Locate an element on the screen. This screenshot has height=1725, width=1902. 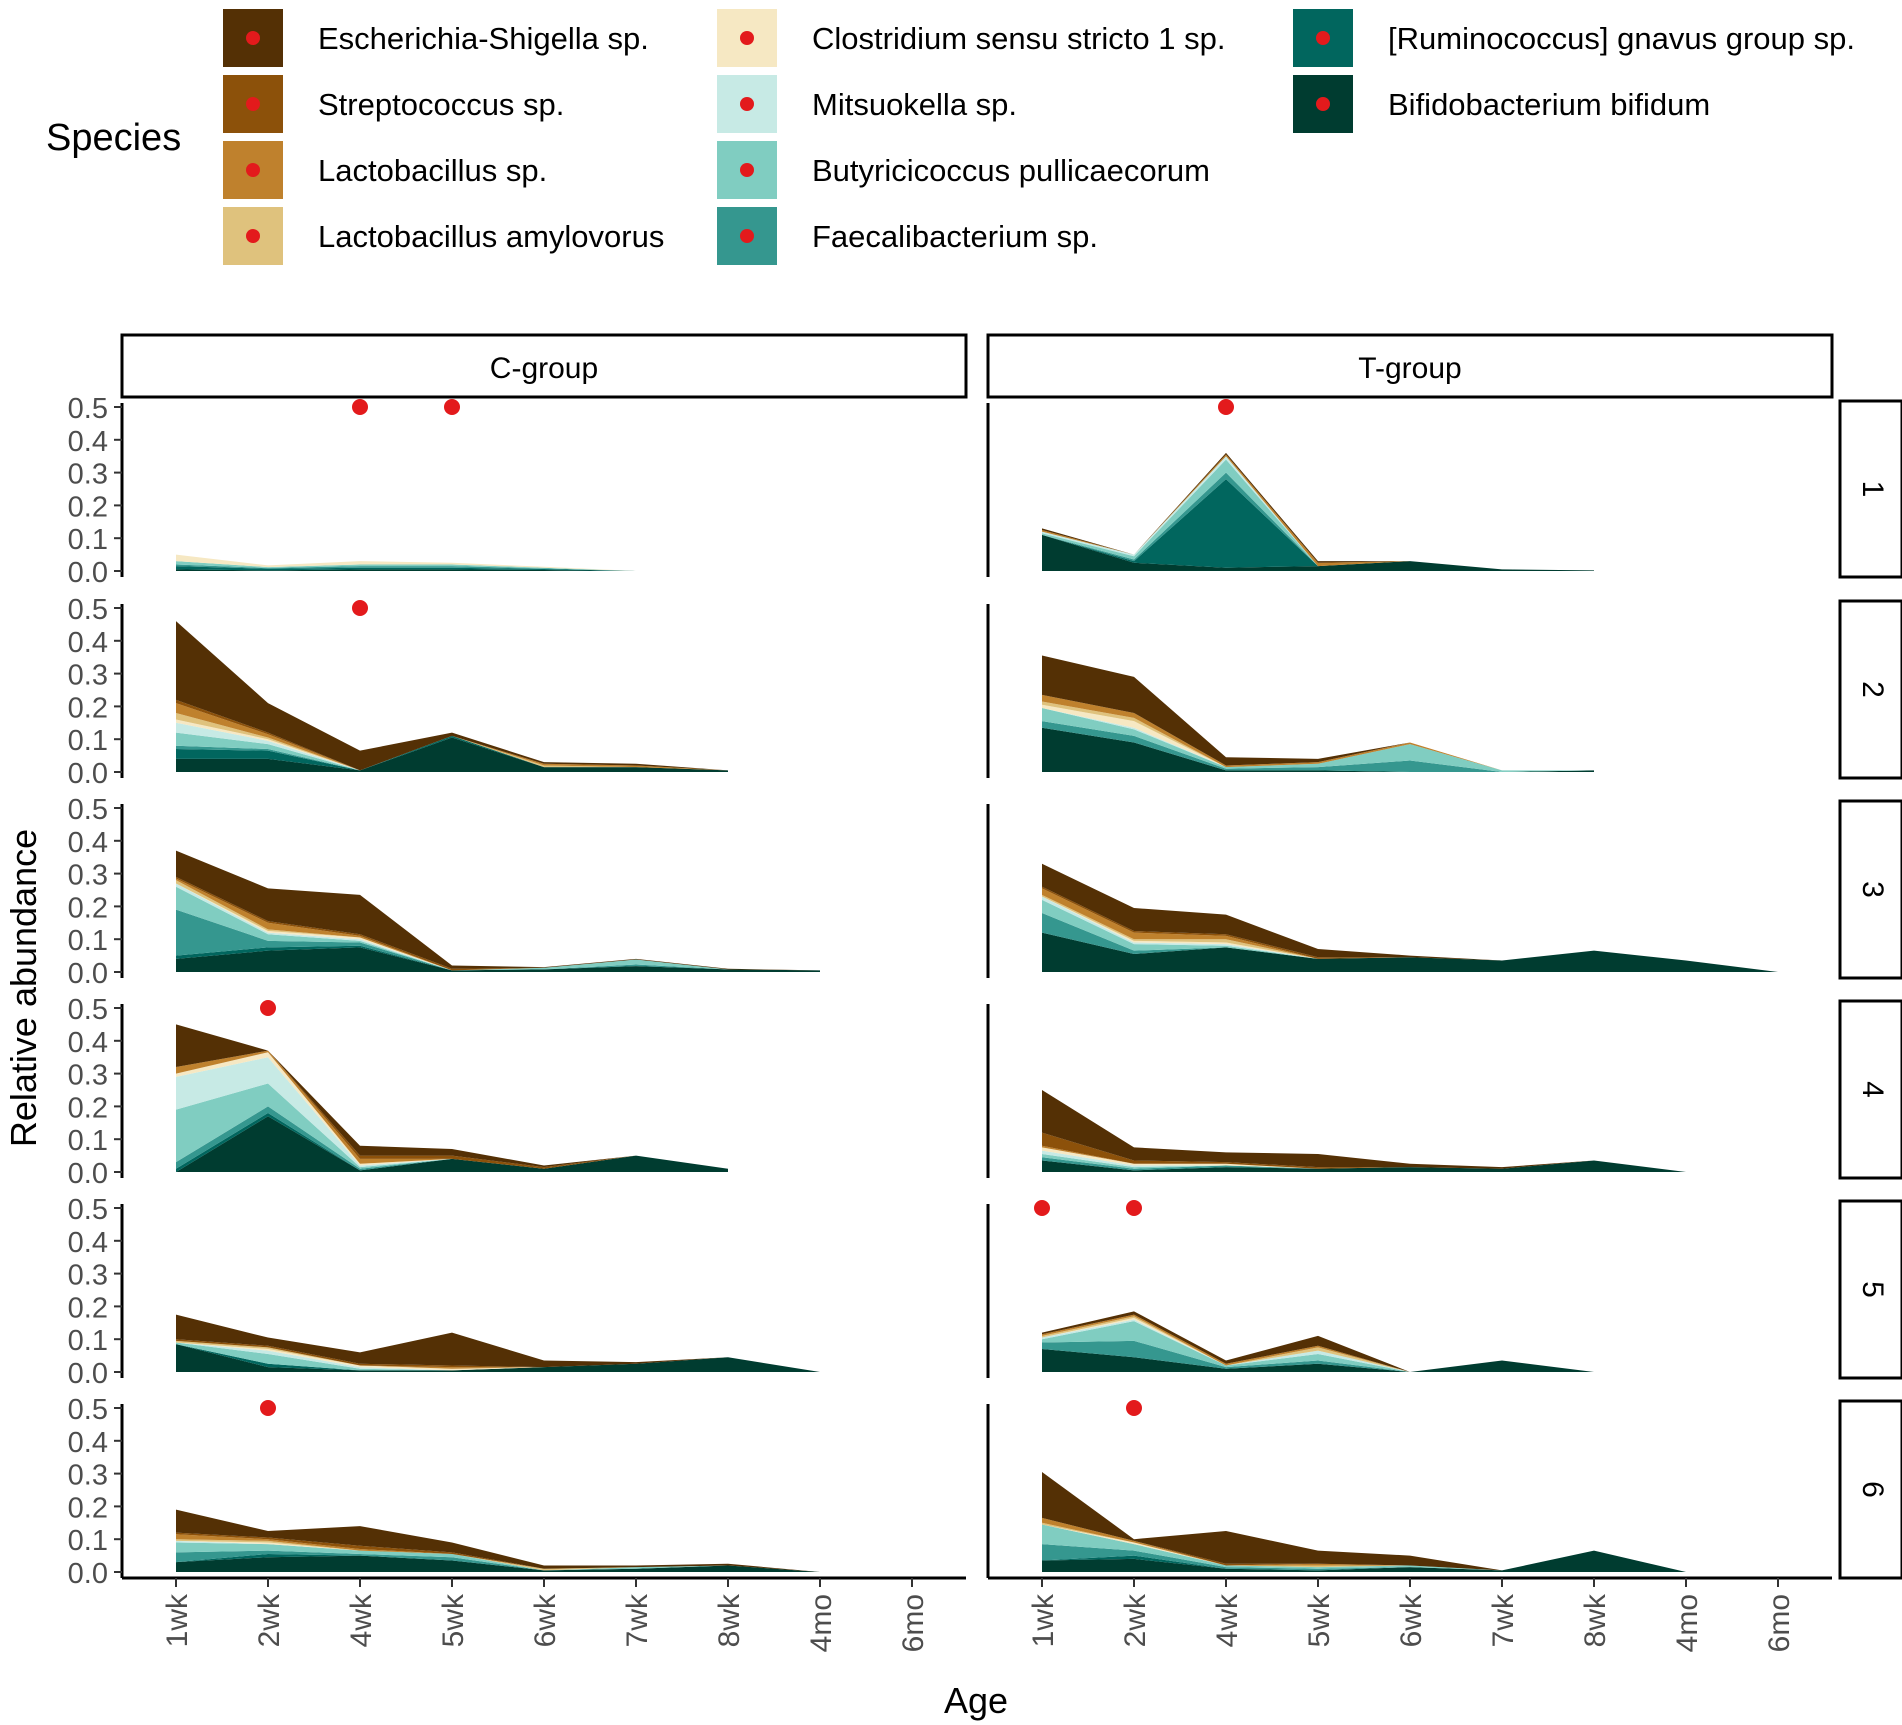
strip-column is located at coordinates (1410, 366).